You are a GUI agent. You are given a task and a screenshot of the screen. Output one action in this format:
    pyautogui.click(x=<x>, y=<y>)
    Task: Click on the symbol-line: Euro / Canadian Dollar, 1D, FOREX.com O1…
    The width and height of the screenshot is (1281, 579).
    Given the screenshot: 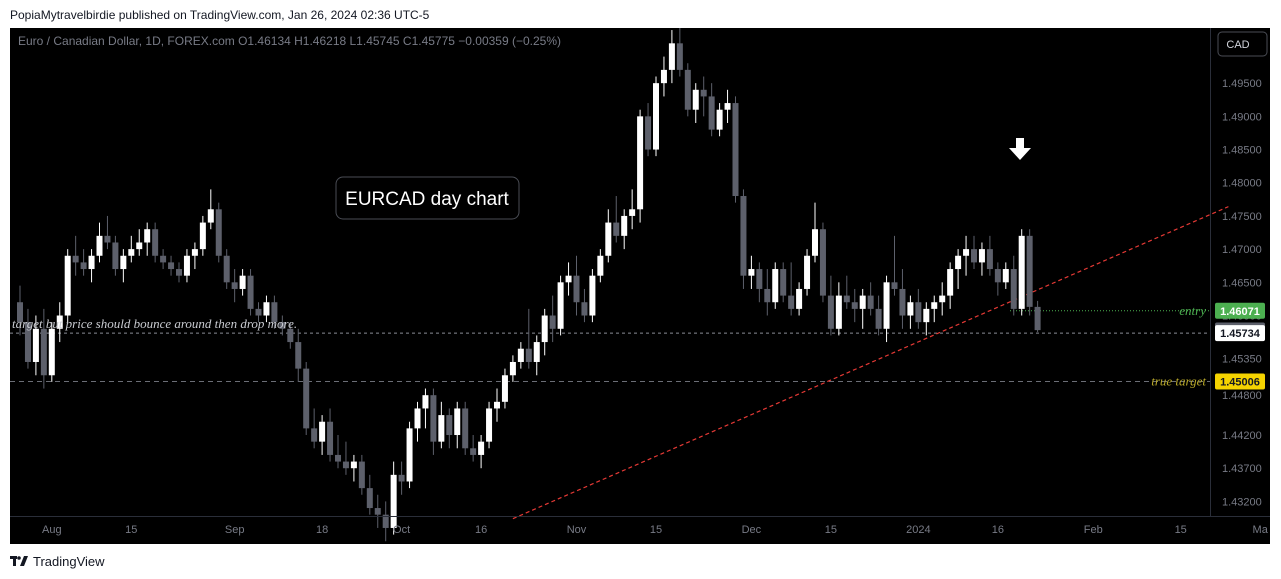 What is the action you would take?
    pyautogui.click(x=289, y=41)
    